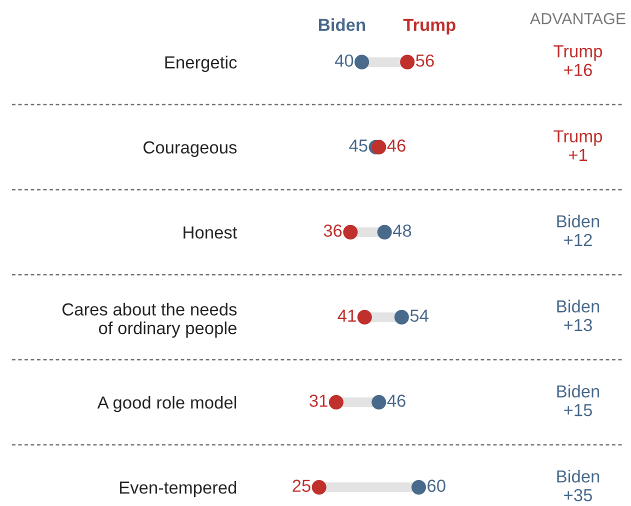 The image size is (631, 506). I want to click on data-label: 31, so click(319, 400).